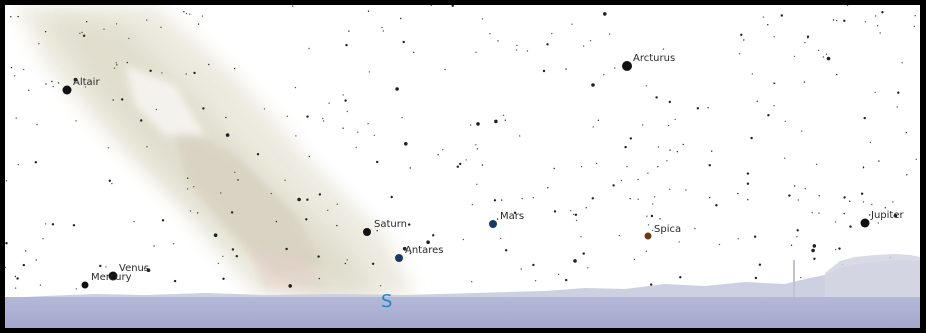  I want to click on celestial-object-mars: Mars, so click(506, 219).